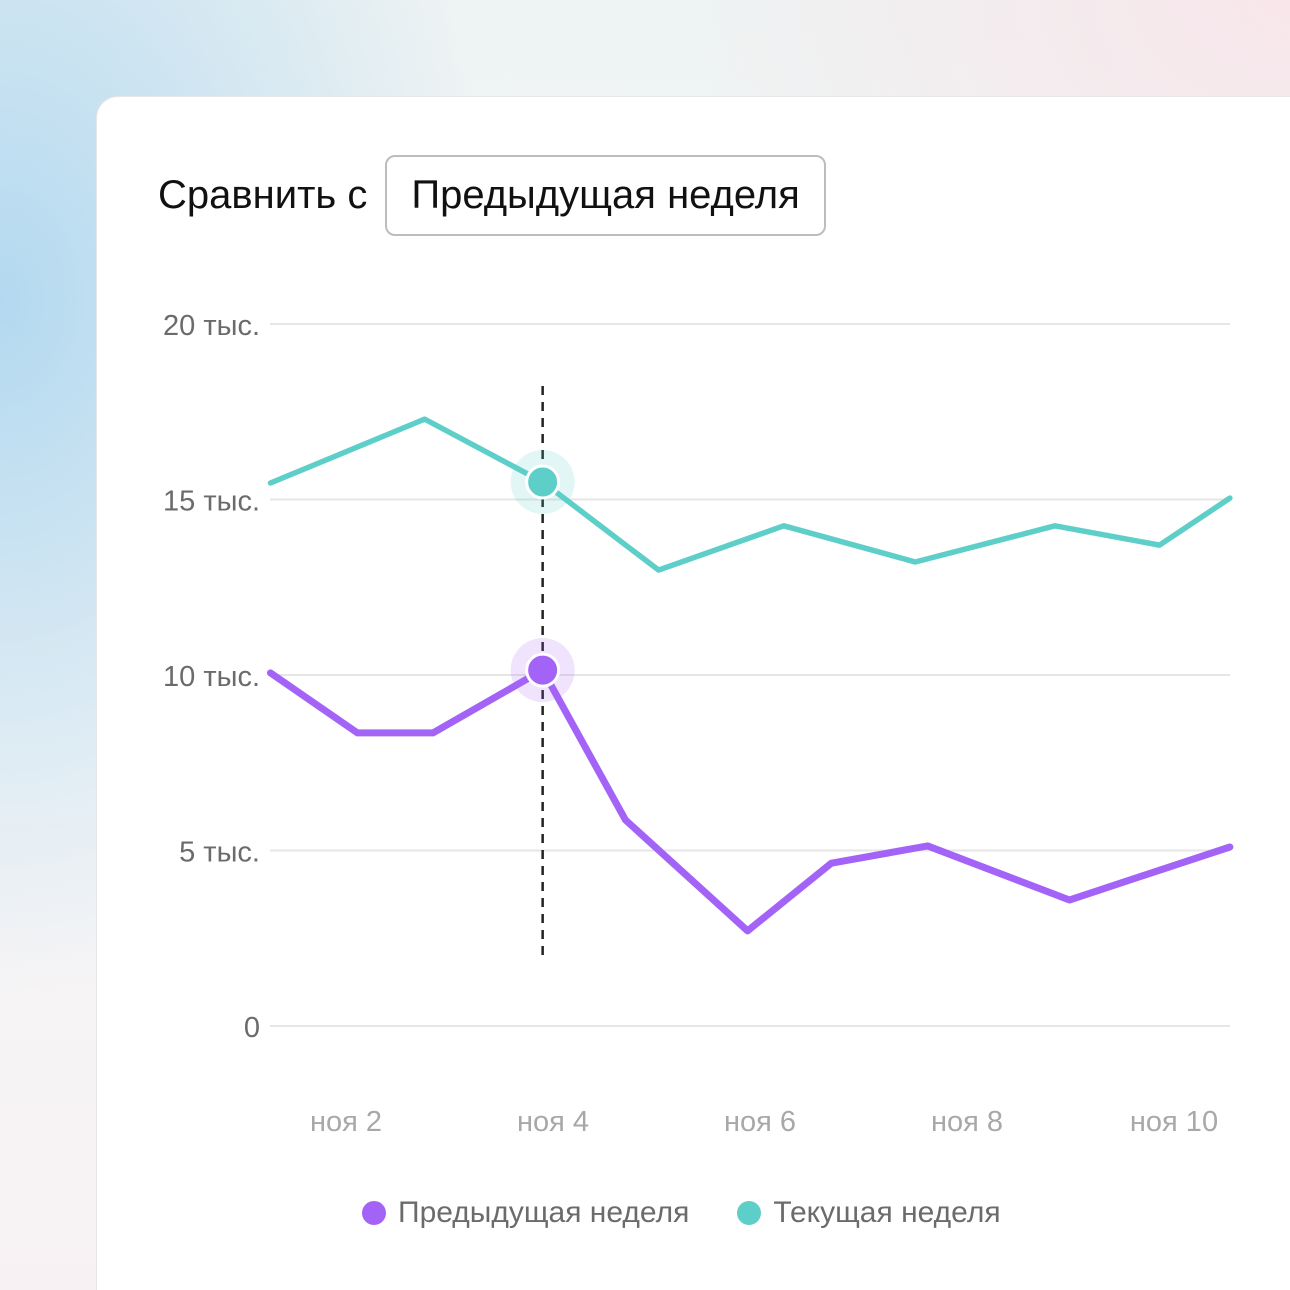 This screenshot has height=1290, width=1290. I want to click on x-tick-label: ноя 6, so click(760, 1122).